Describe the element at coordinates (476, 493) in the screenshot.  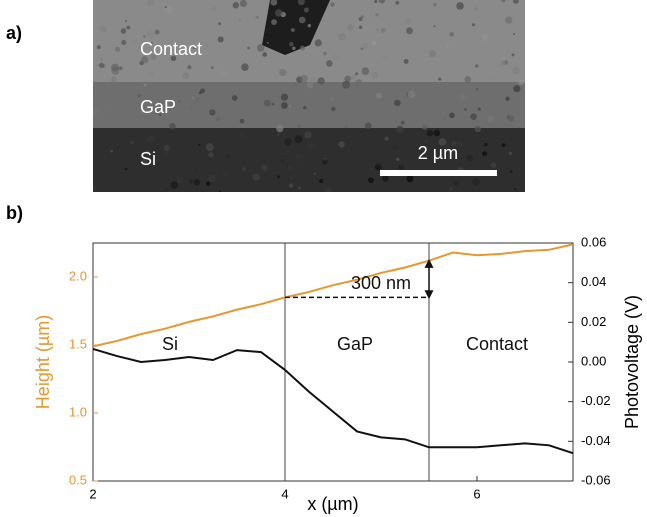
I see `x-tick-label: 6` at that location.